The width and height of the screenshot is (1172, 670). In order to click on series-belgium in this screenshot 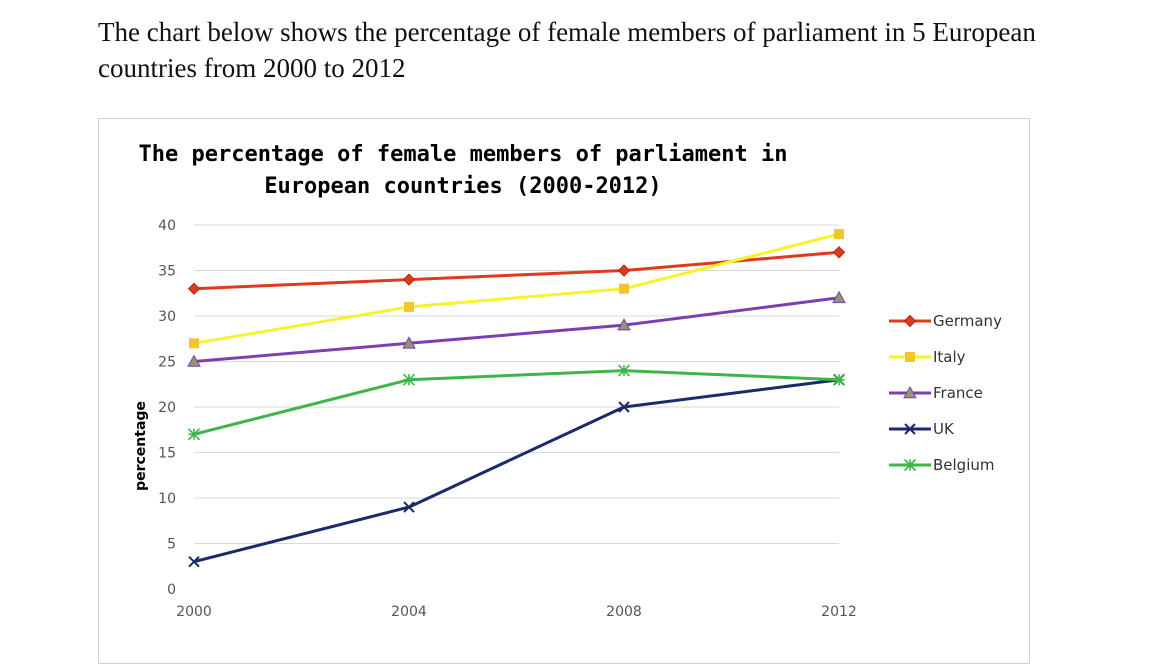, I will do `click(516, 402)`.